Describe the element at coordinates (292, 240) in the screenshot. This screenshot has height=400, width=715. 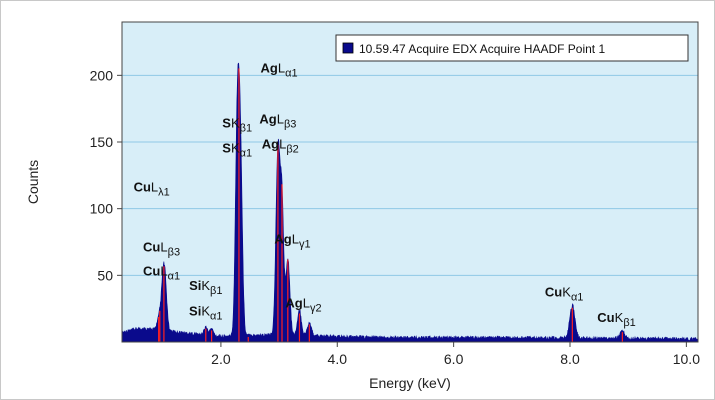
I see `annotation-ag-l-gamma1: AgLγ1` at that location.